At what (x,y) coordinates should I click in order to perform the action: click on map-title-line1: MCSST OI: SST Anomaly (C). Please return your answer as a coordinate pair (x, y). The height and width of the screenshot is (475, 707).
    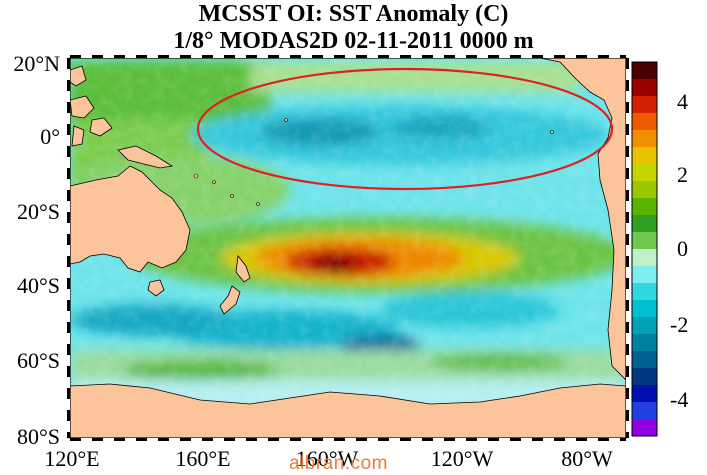
    Looking at the image, I should click on (353, 14).